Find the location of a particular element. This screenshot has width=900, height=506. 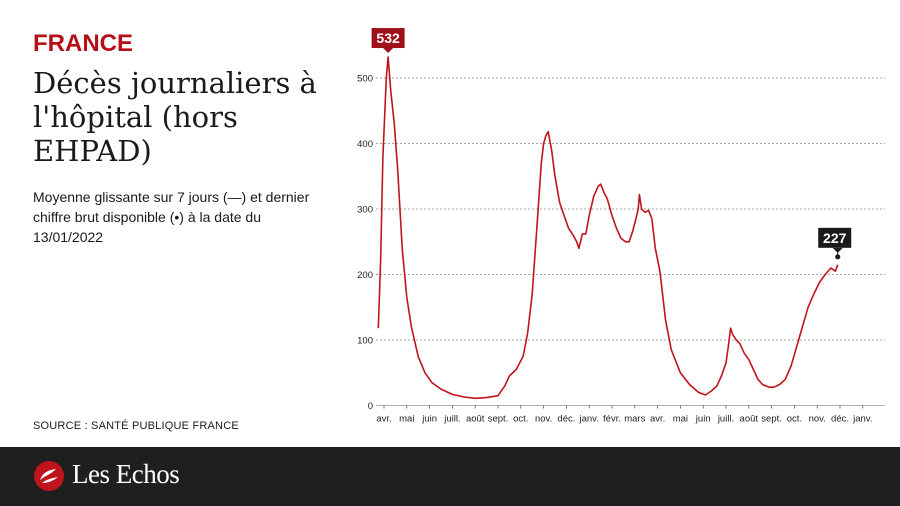

x-tick-label-15: juill. is located at coordinates (725, 419).